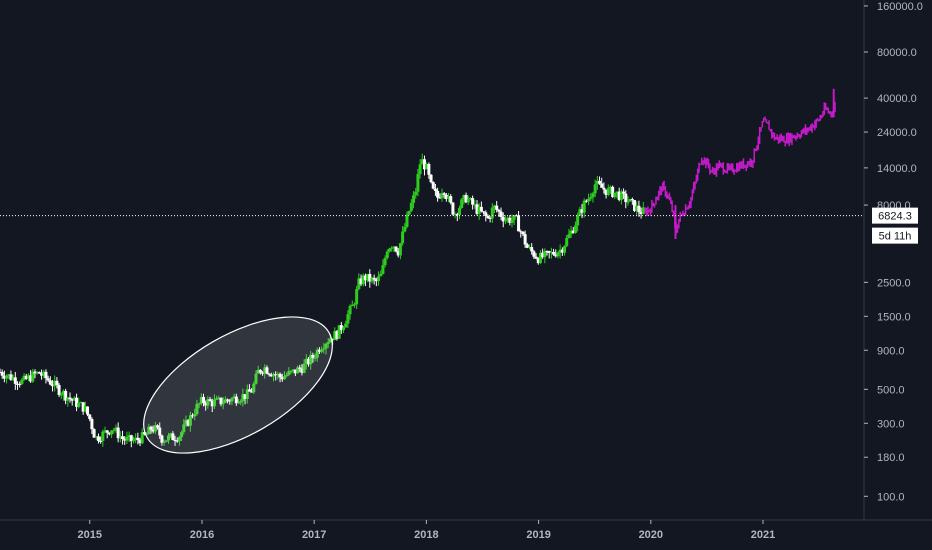 Image resolution: width=932 pixels, height=550 pixels. I want to click on price-tick-label: 14000.0, so click(897, 169).